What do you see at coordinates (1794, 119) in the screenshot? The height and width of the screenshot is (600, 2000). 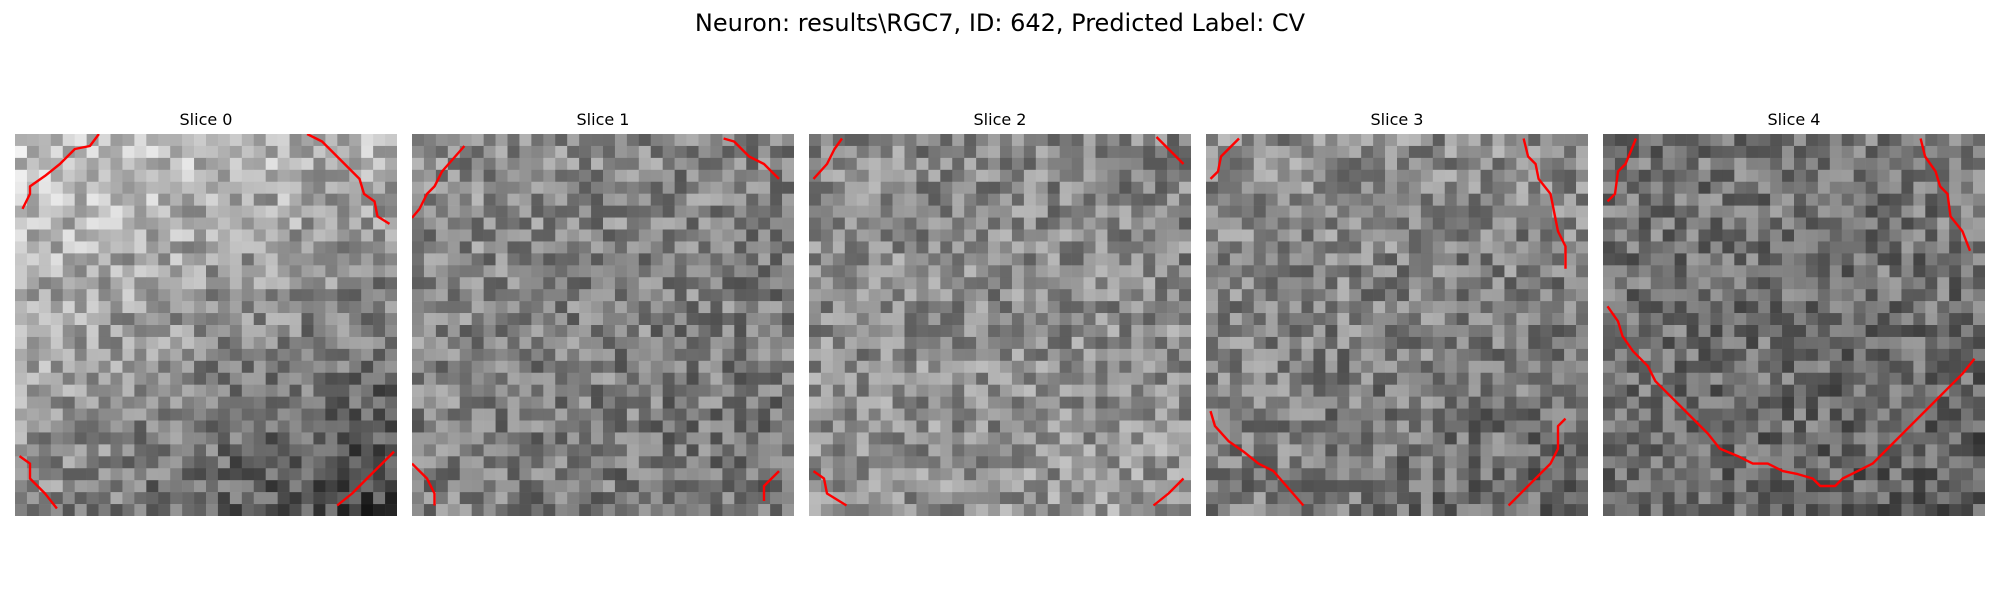 I see `slice-title: Slice 4` at bounding box center [1794, 119].